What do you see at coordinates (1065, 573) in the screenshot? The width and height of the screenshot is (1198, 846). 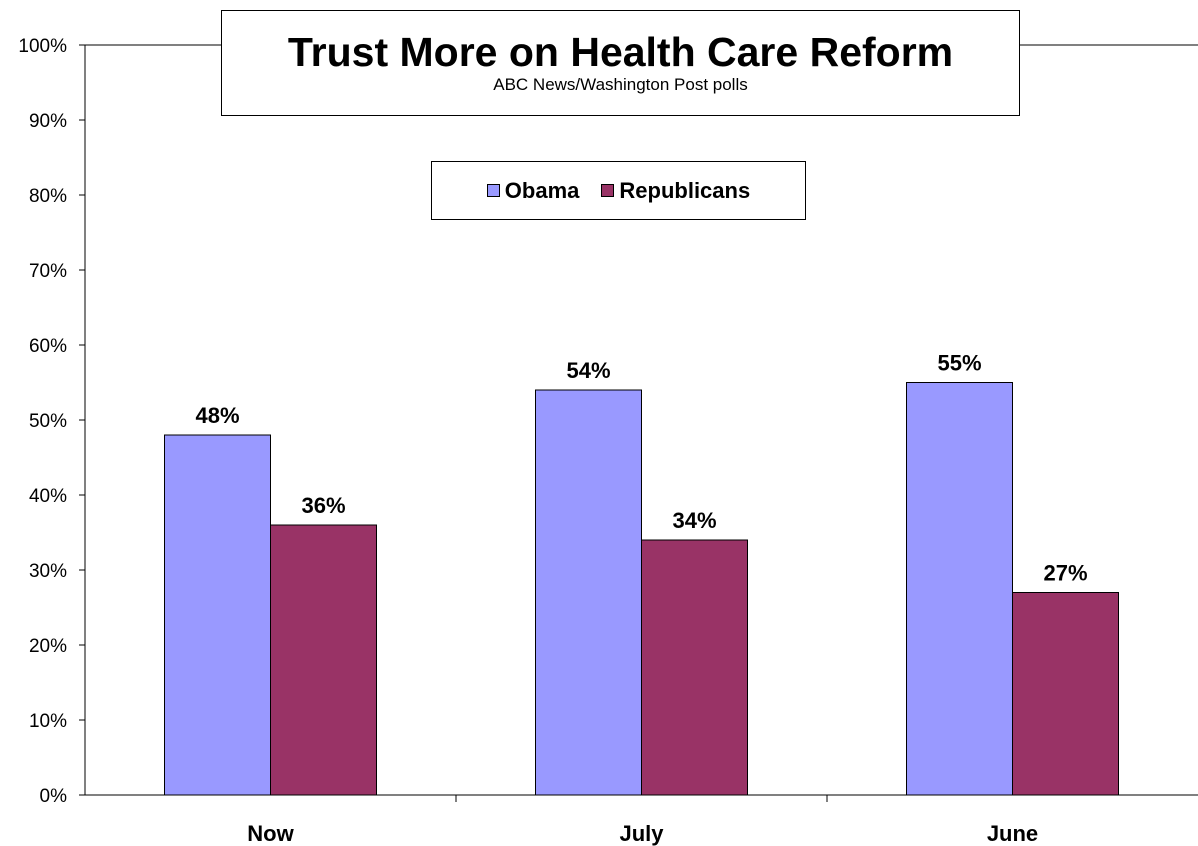 I see `data-label-republicans-june: 27%` at bounding box center [1065, 573].